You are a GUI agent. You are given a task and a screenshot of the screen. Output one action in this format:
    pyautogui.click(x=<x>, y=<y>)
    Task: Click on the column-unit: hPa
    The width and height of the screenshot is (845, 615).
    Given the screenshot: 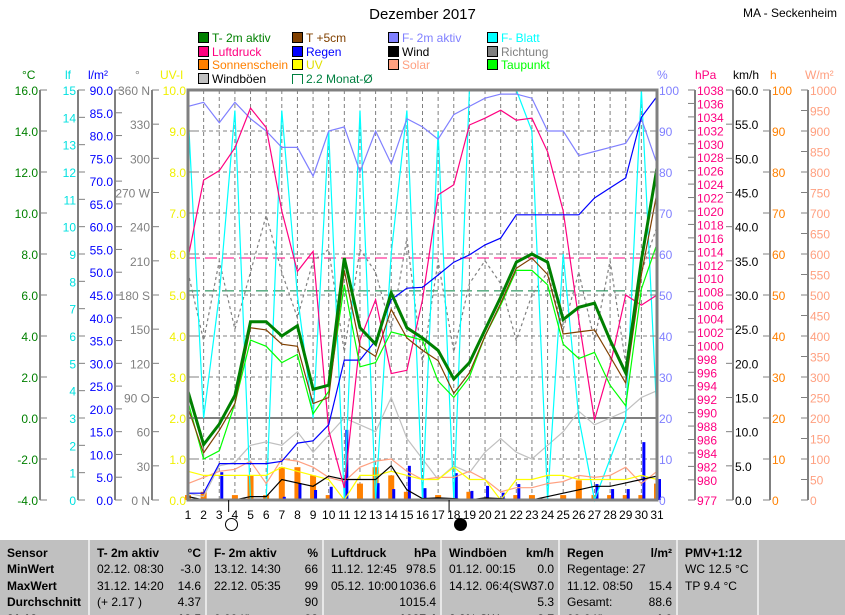 What is the action you would take?
    pyautogui.click(x=424, y=553)
    